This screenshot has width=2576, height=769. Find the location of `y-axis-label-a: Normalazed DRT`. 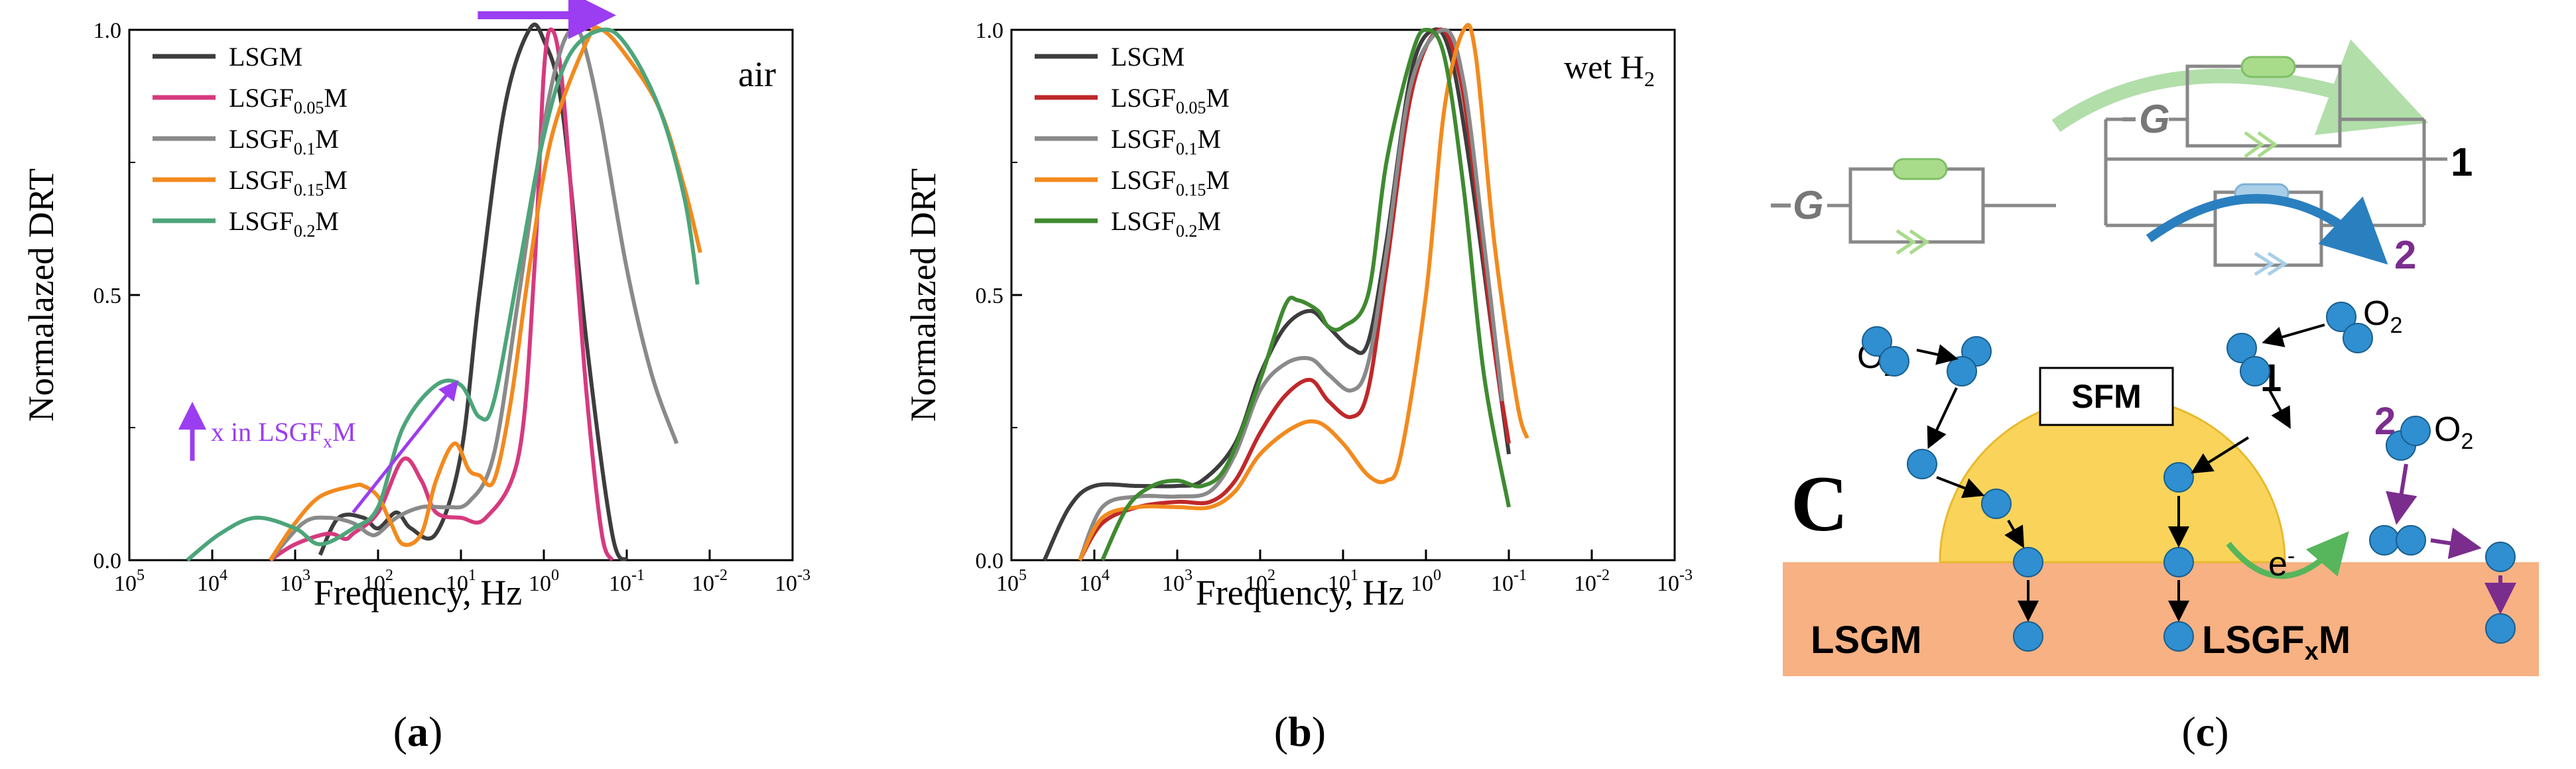

y-axis-label-a: Normalazed DRT is located at coordinates (41, 295).